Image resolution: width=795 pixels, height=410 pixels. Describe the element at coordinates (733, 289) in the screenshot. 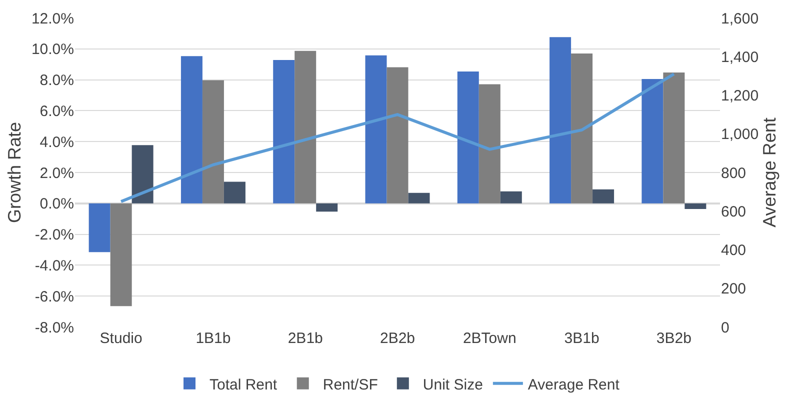

I see `y2-tick-label: 200` at that location.